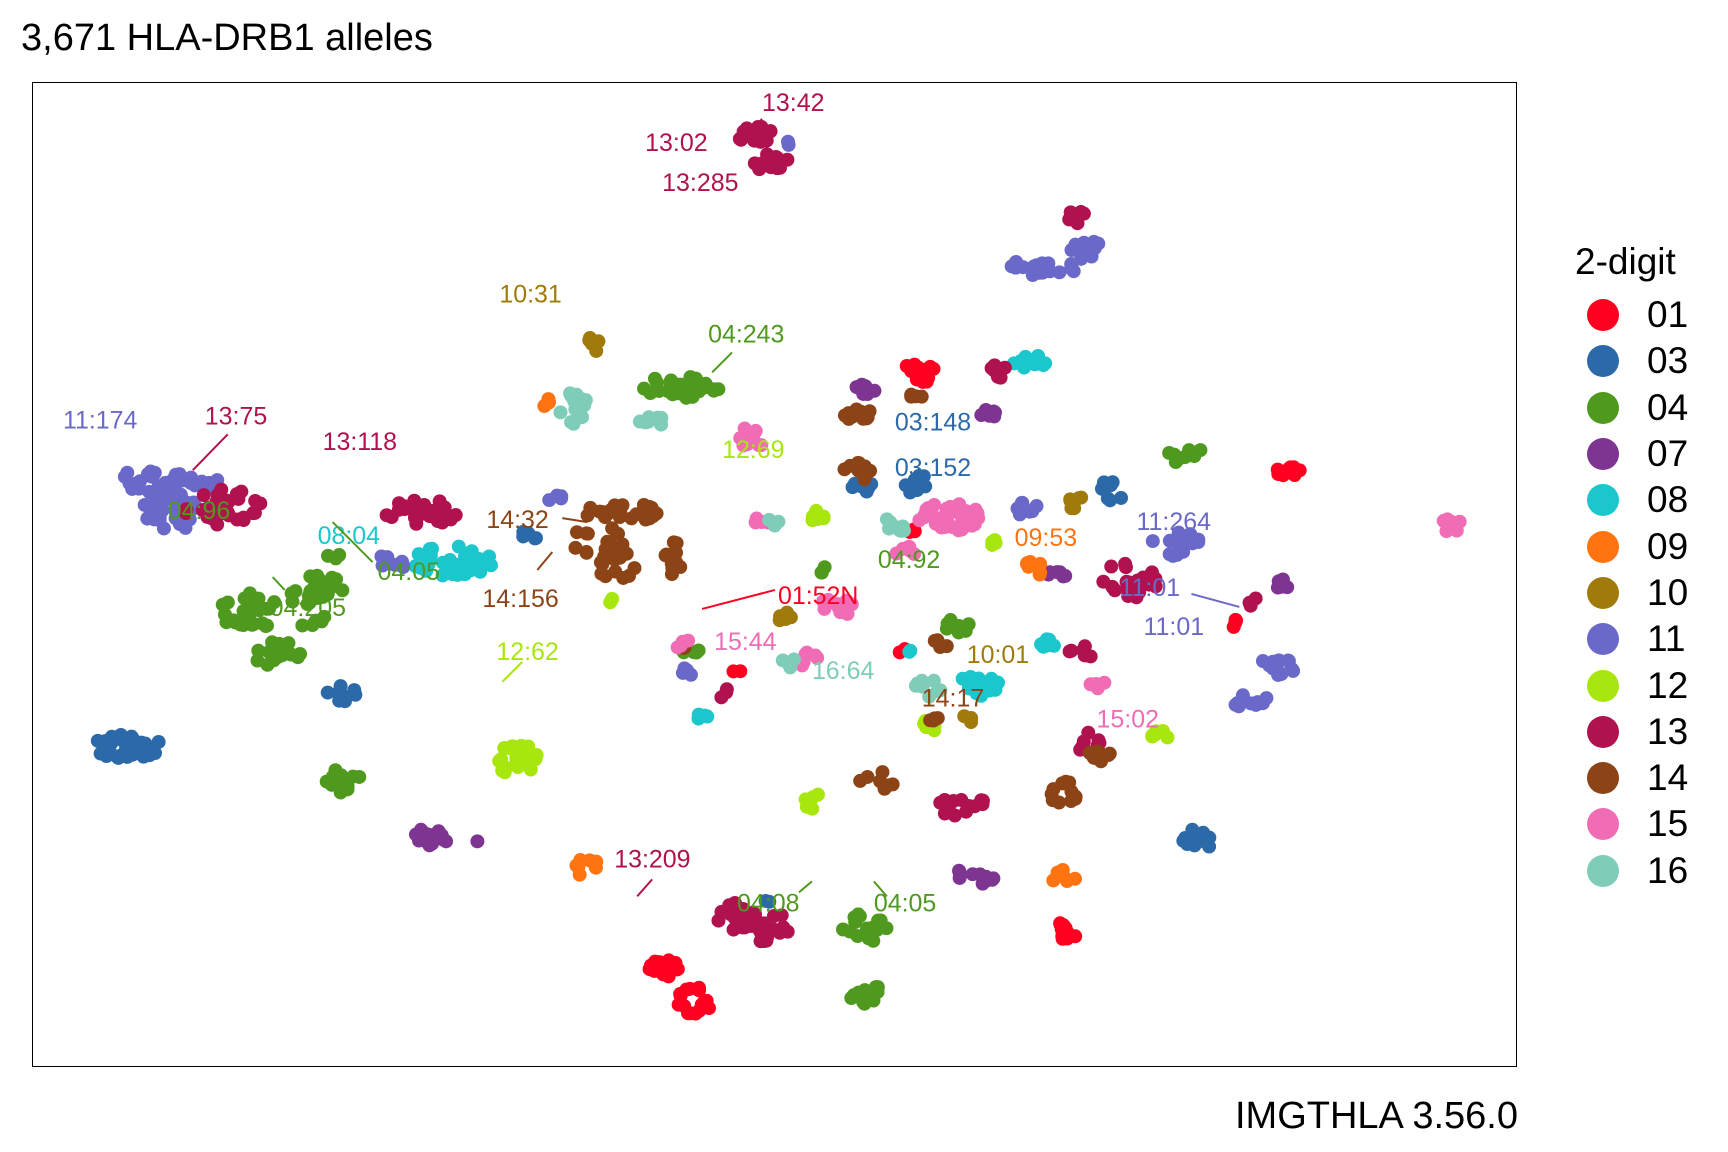 This screenshot has height=1152, width=1728. What do you see at coordinates (1376, 1116) in the screenshot?
I see `caption: IMGTHLA 3.56.0` at bounding box center [1376, 1116].